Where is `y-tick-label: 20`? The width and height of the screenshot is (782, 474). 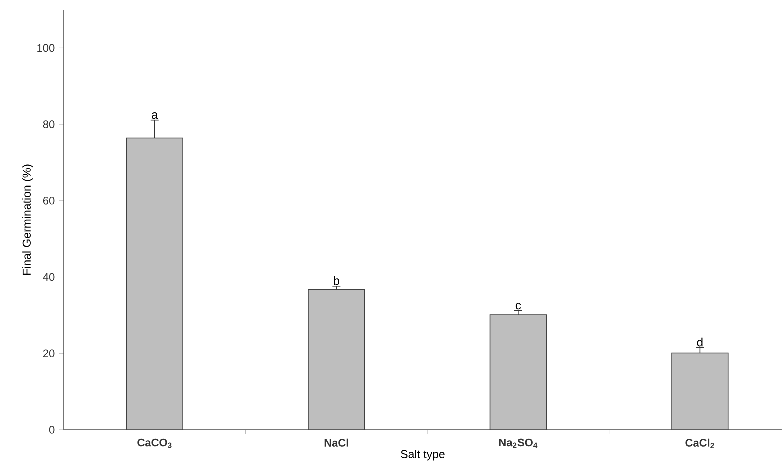 y-tick-label: 20 is located at coordinates (49, 354).